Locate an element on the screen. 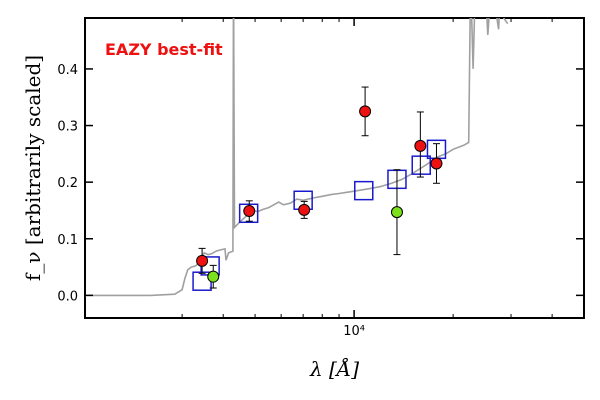 This screenshot has height=400, width=600. y-tick-label: 0.1 is located at coordinates (67, 240).